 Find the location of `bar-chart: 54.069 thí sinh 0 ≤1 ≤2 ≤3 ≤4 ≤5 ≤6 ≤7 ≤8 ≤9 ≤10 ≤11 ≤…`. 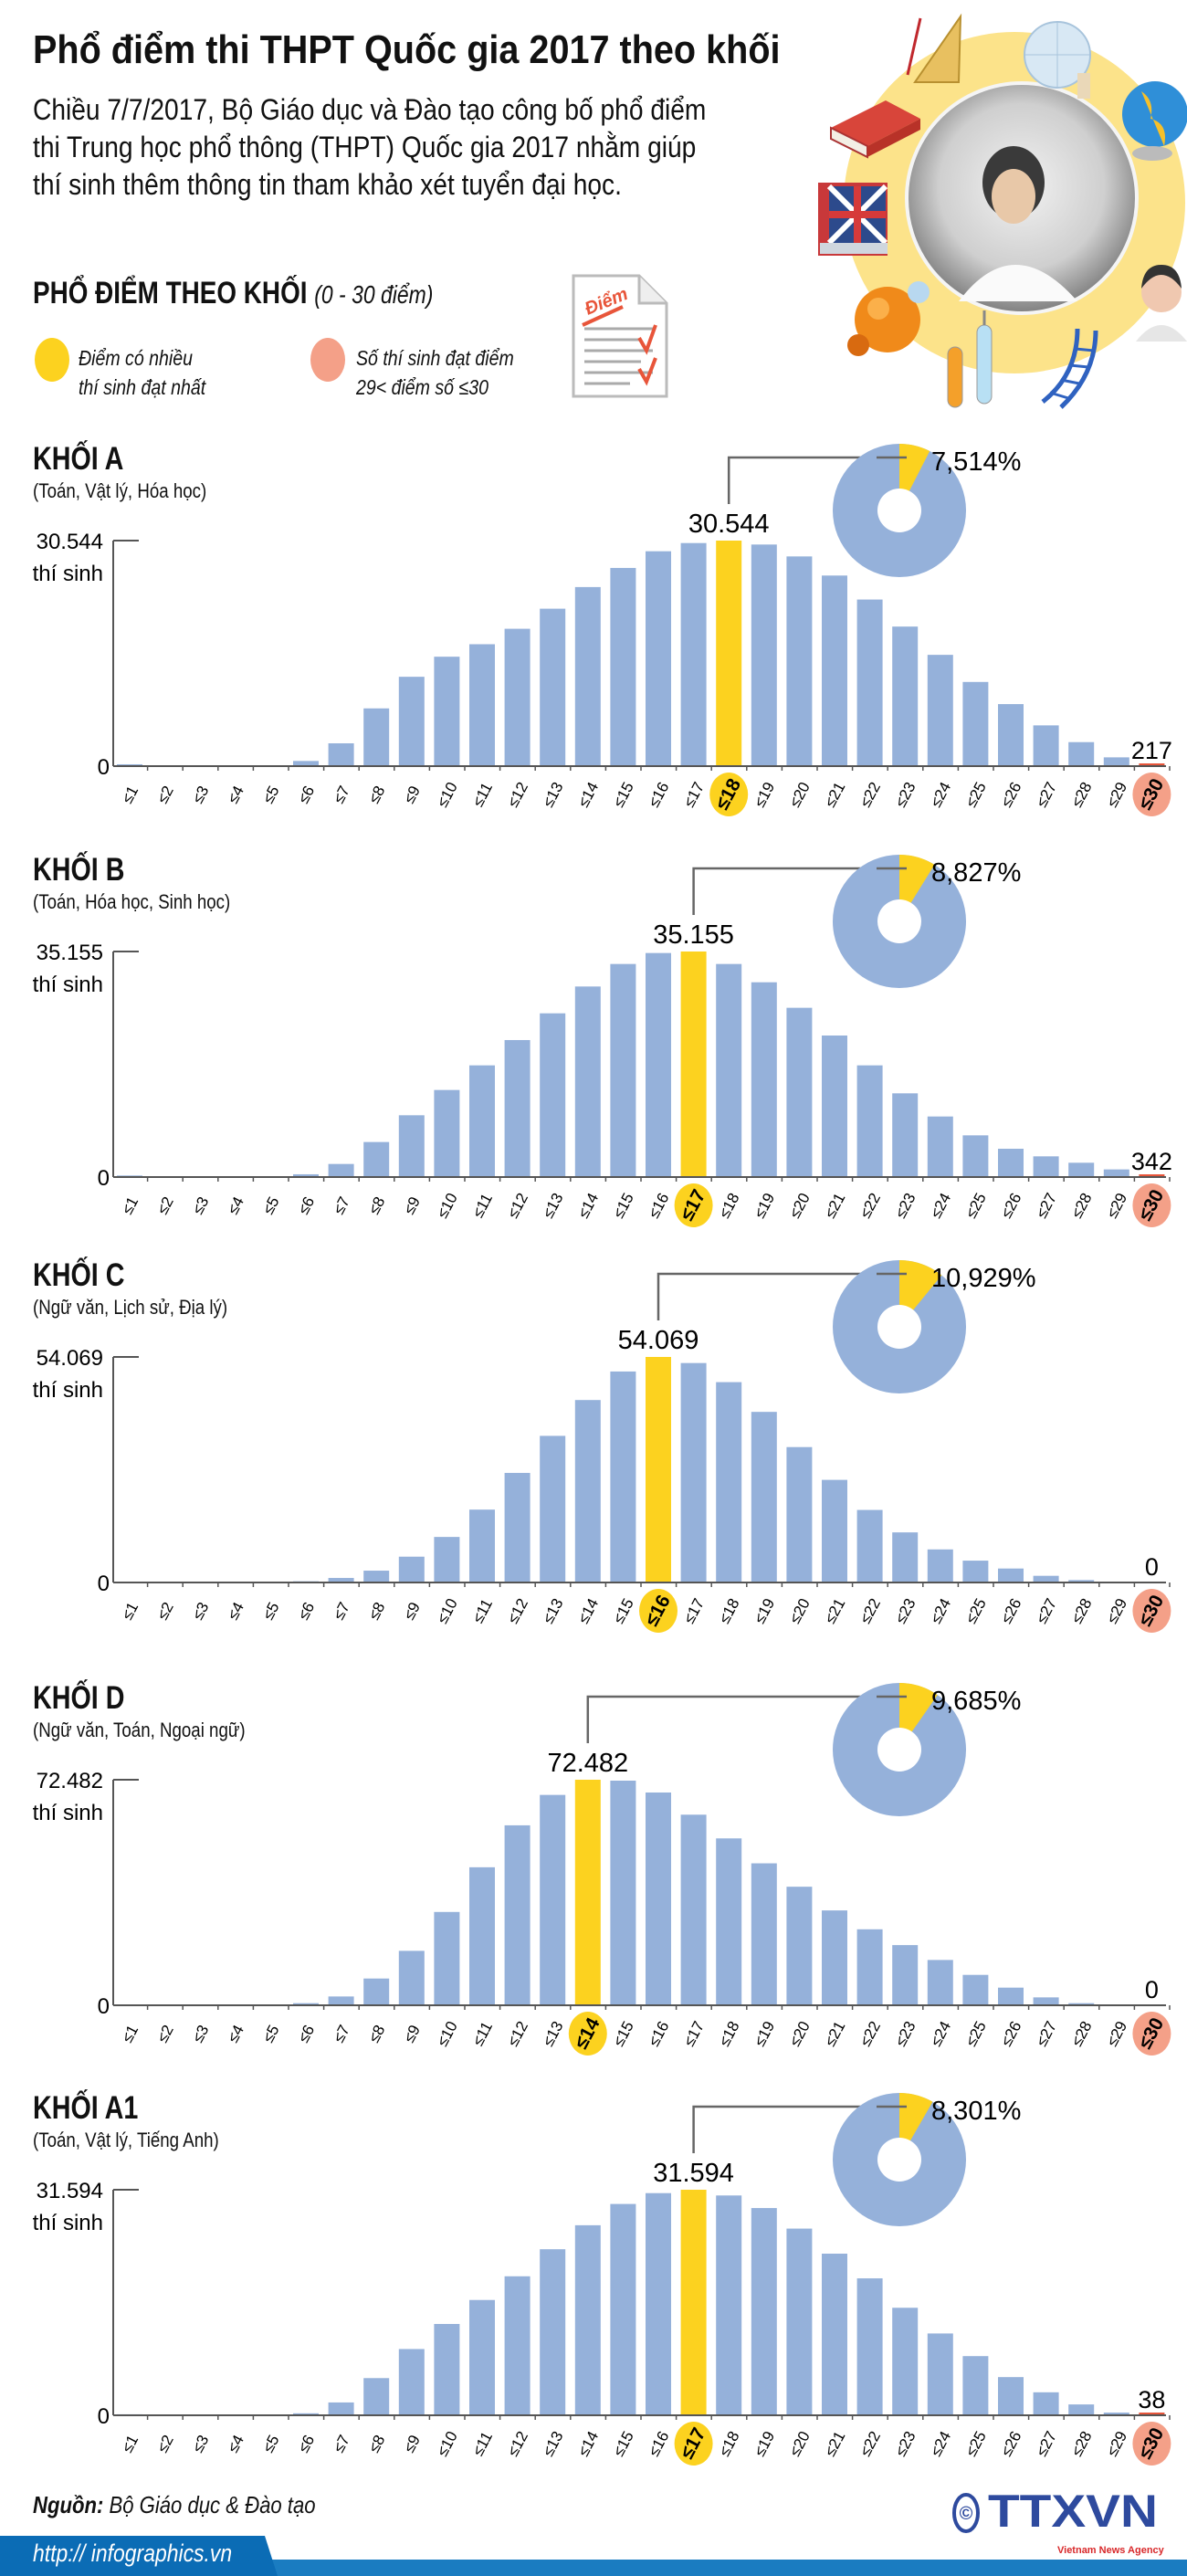

bar-chart: 54.069 thí sinh 0 ≤1 ≤2 ≤3 ≤4 ≤5 ≤6 ≤7 ≤8 ≤9 ≤10 ≤11 ≤… is located at coordinates (602, 1446).